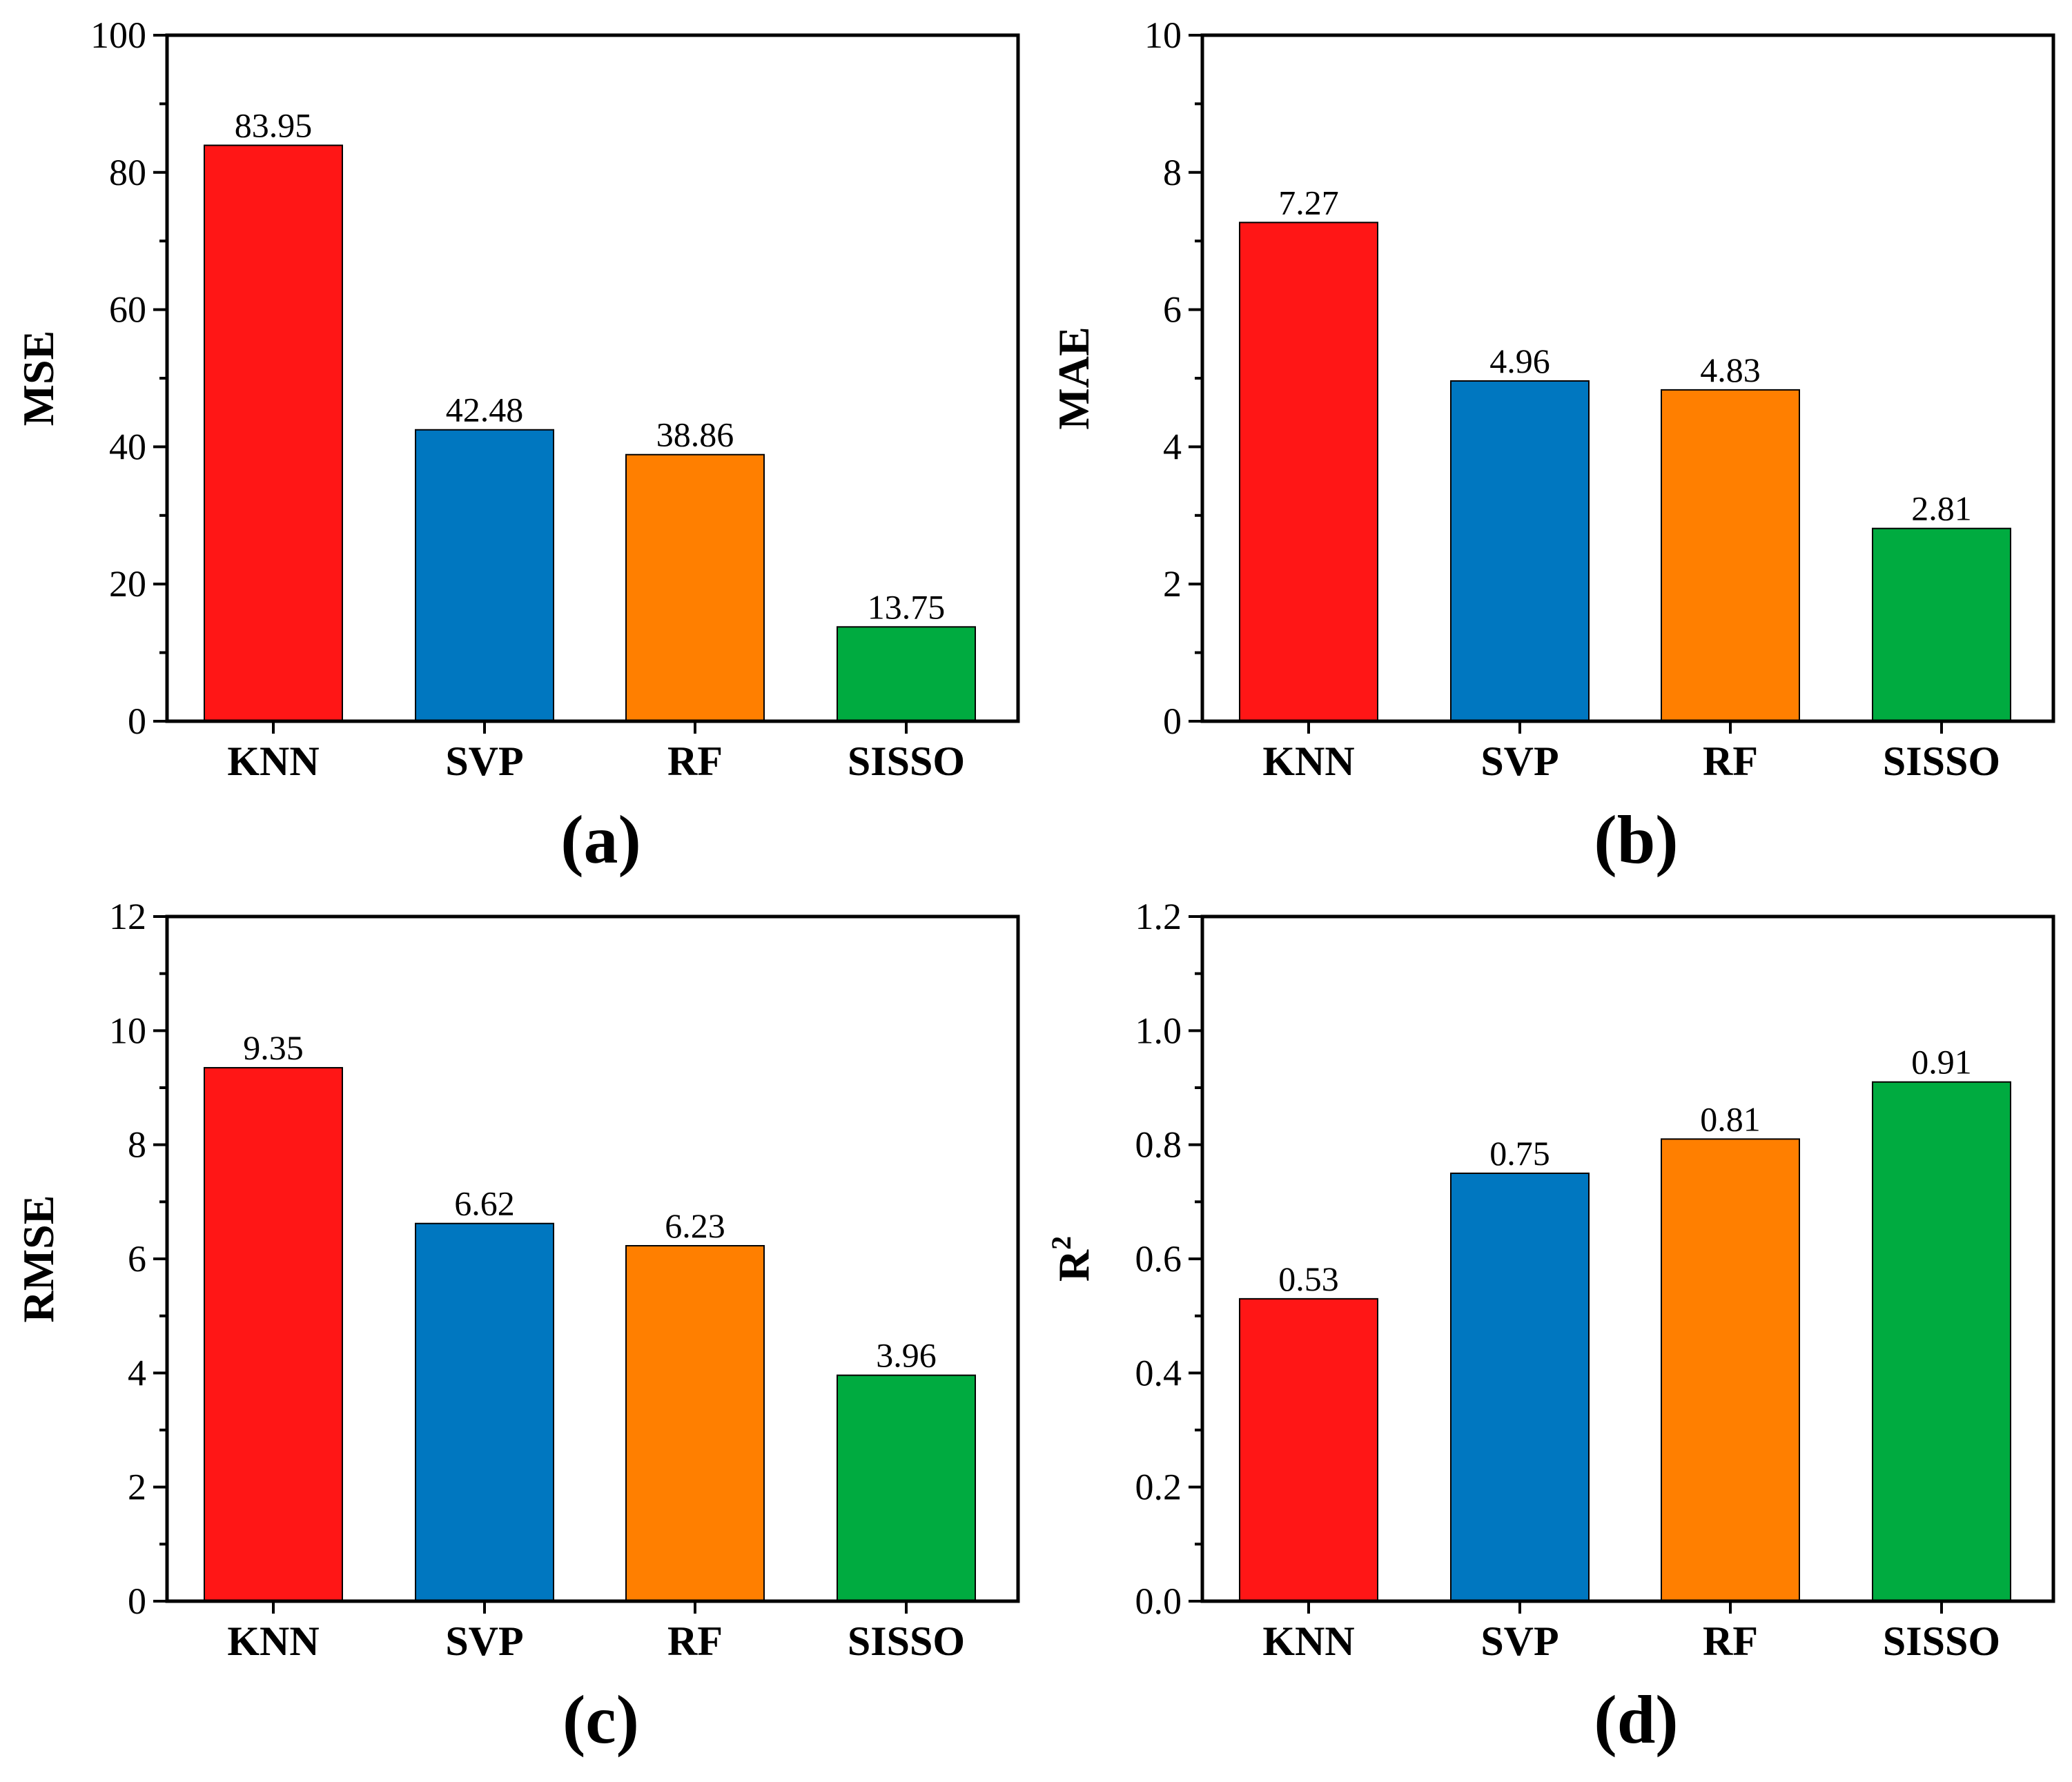 This screenshot has width=2072, height=1782. Describe the element at coordinates (484, 1203) in the screenshot. I see `data-label-svp: 6.62` at that location.